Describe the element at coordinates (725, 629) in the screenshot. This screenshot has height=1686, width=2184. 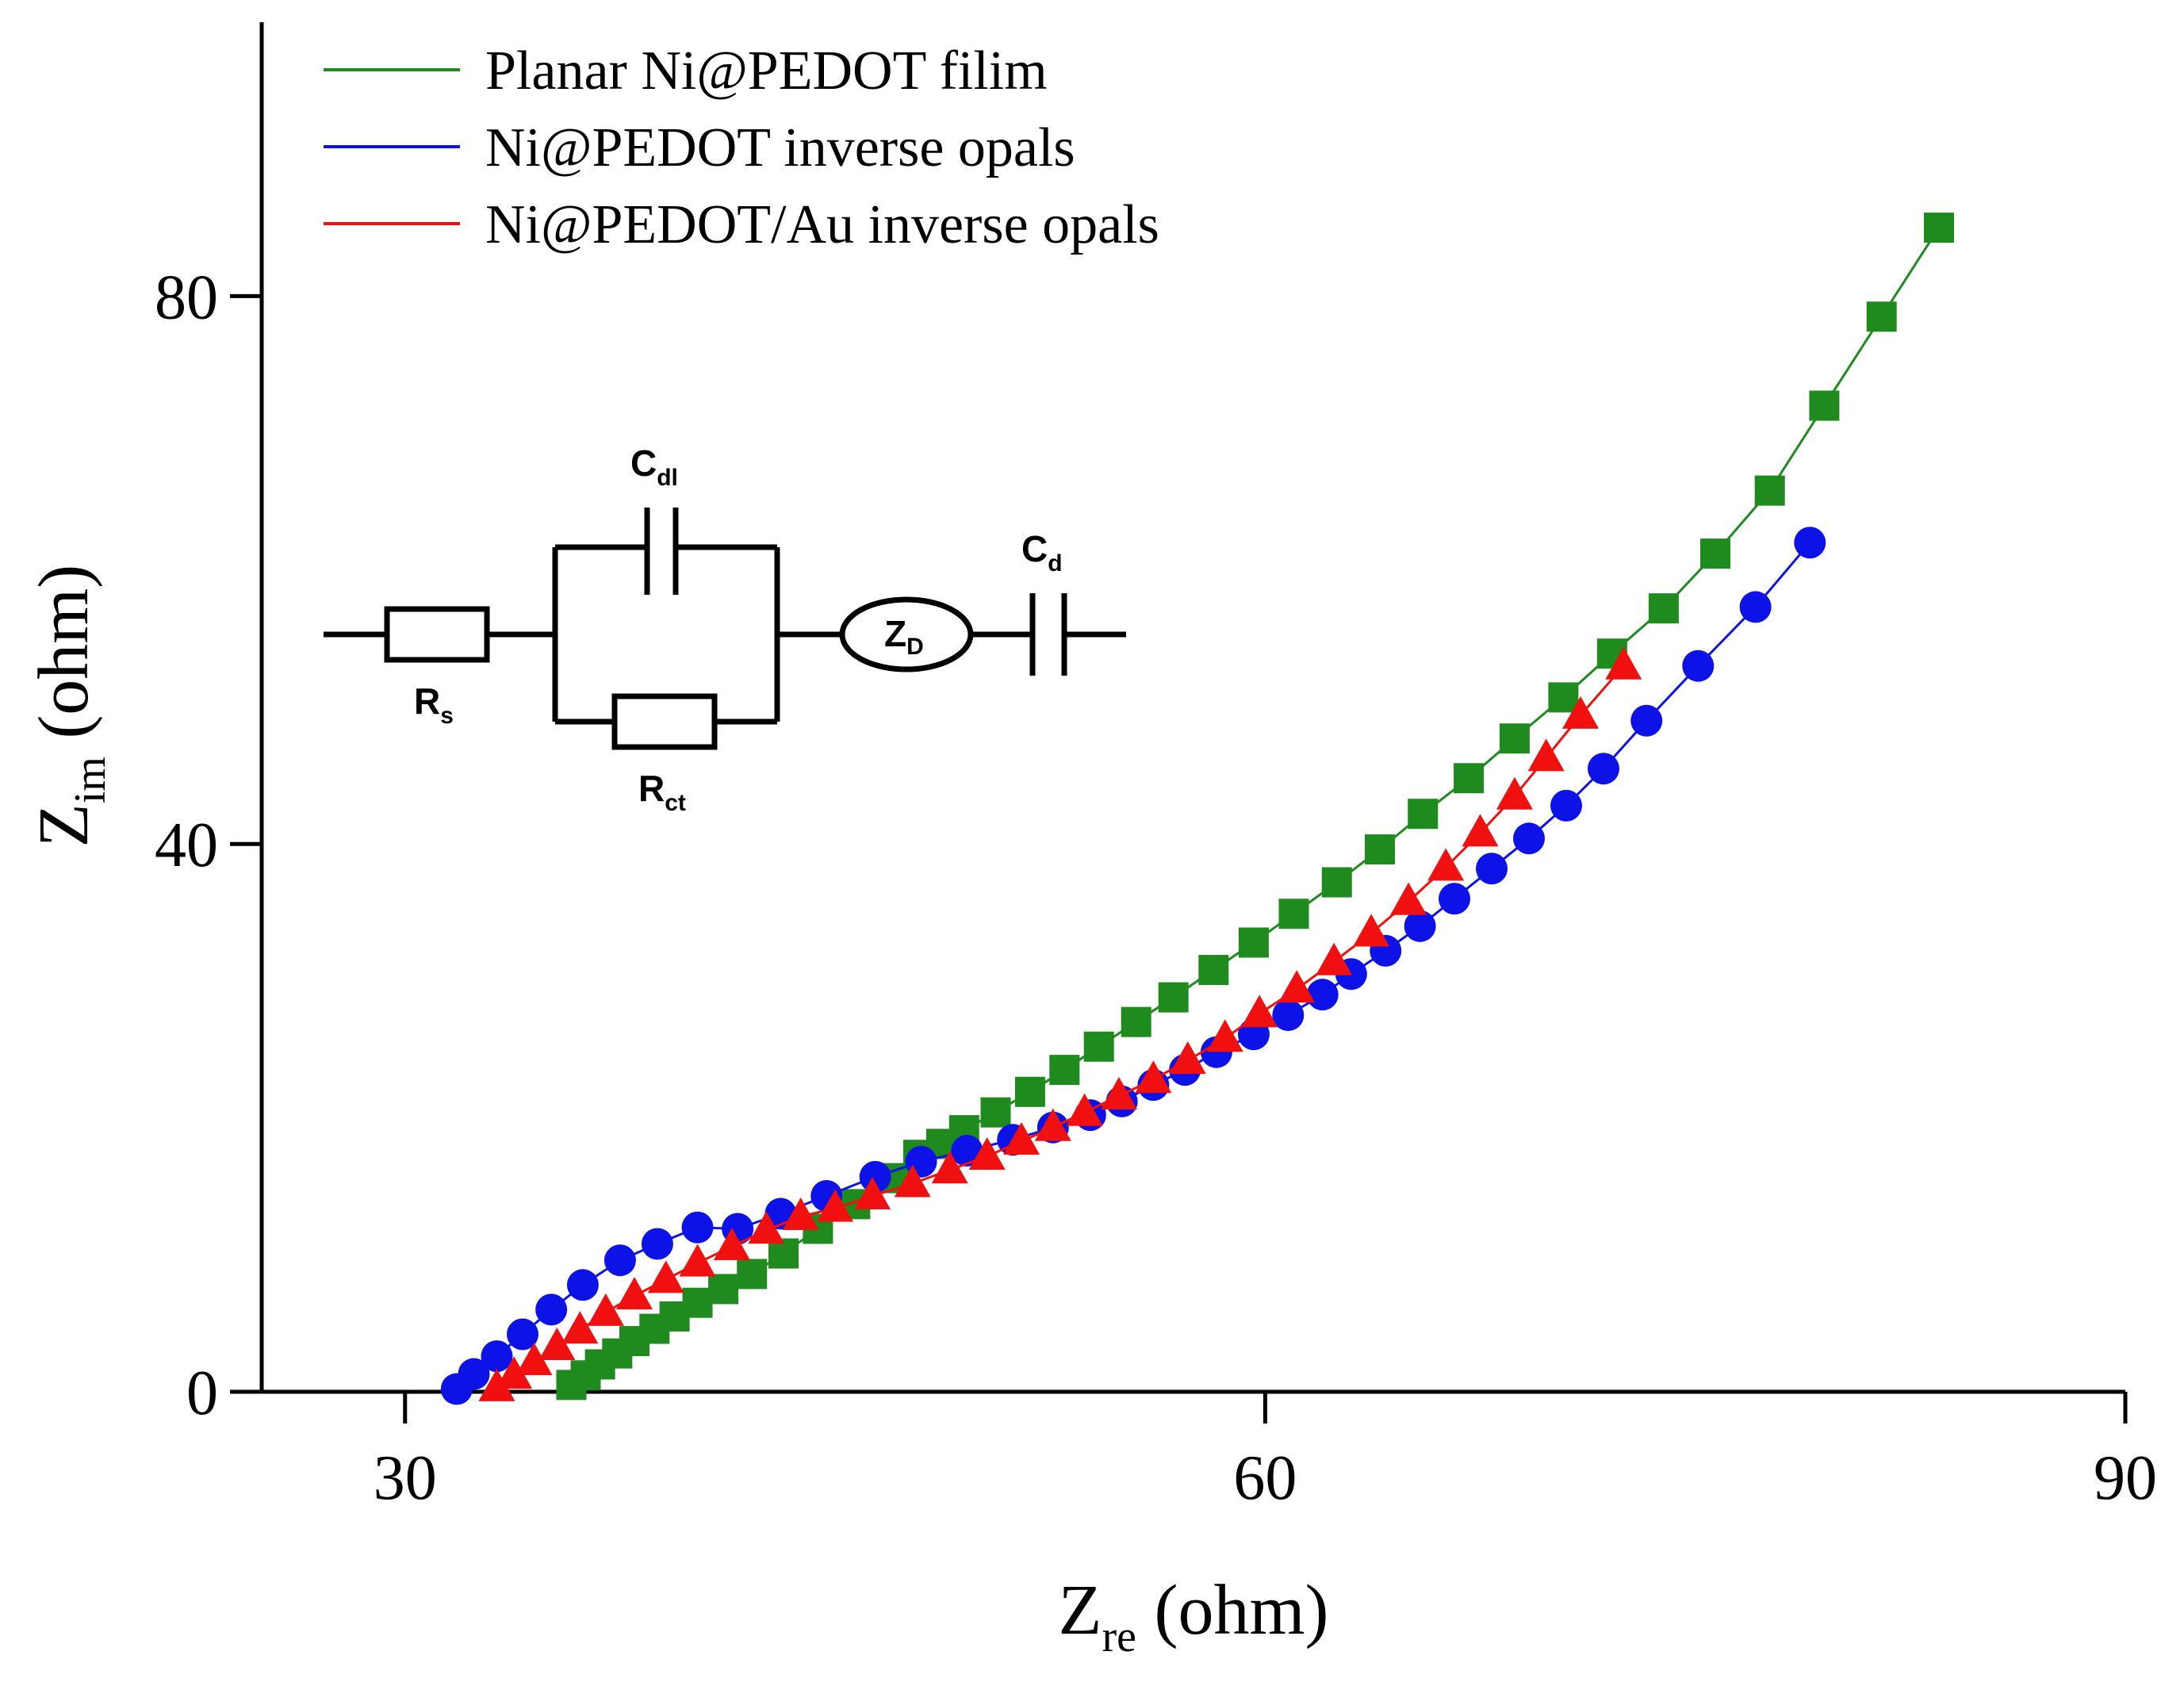
I see `equivalent-circuit` at that location.